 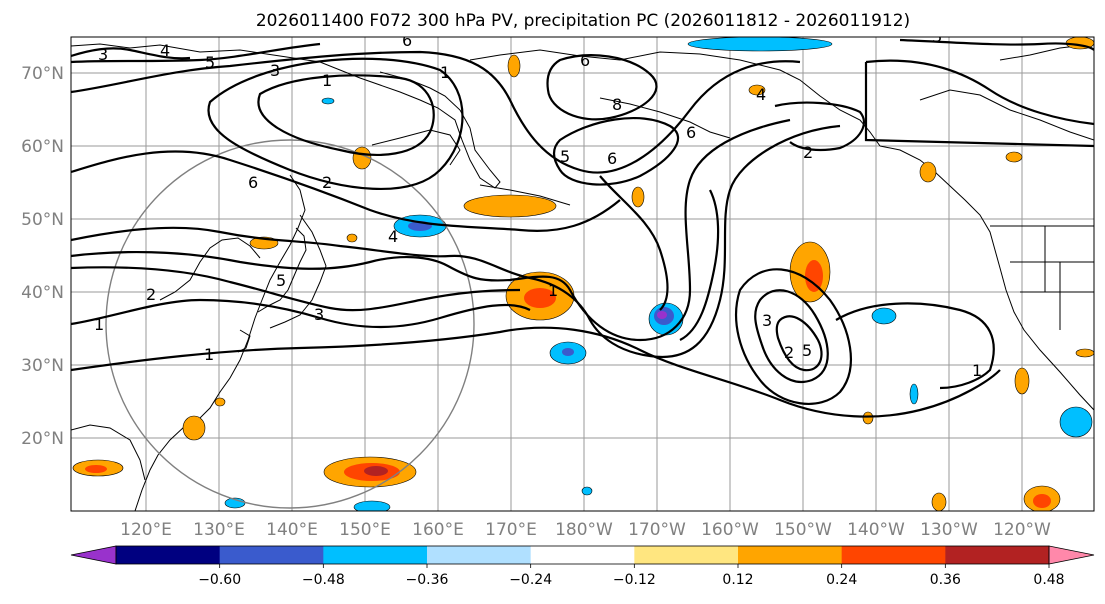 I want to click on lon-label: 120°E, so click(x=146, y=530).